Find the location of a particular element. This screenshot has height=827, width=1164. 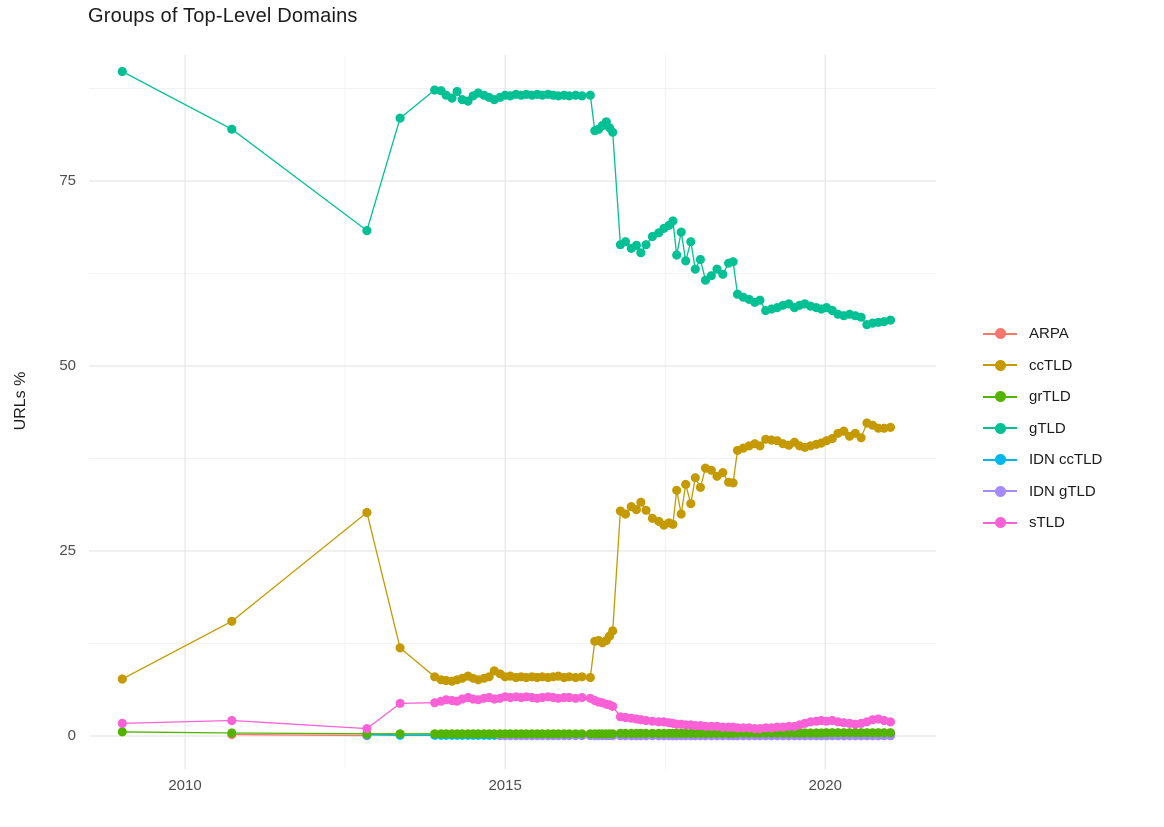

legend-item-idn-gtld: IDN gTLD is located at coordinates (1042, 492).